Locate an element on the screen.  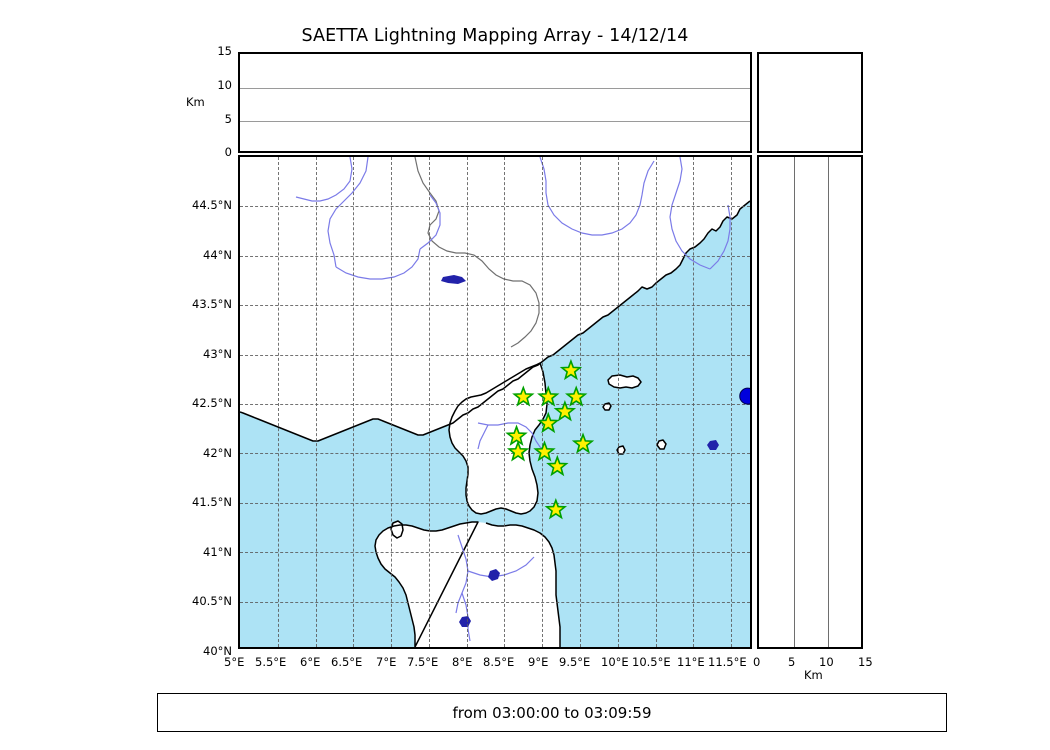
map-ytick-42: 42°N is located at coordinates (217, 453).